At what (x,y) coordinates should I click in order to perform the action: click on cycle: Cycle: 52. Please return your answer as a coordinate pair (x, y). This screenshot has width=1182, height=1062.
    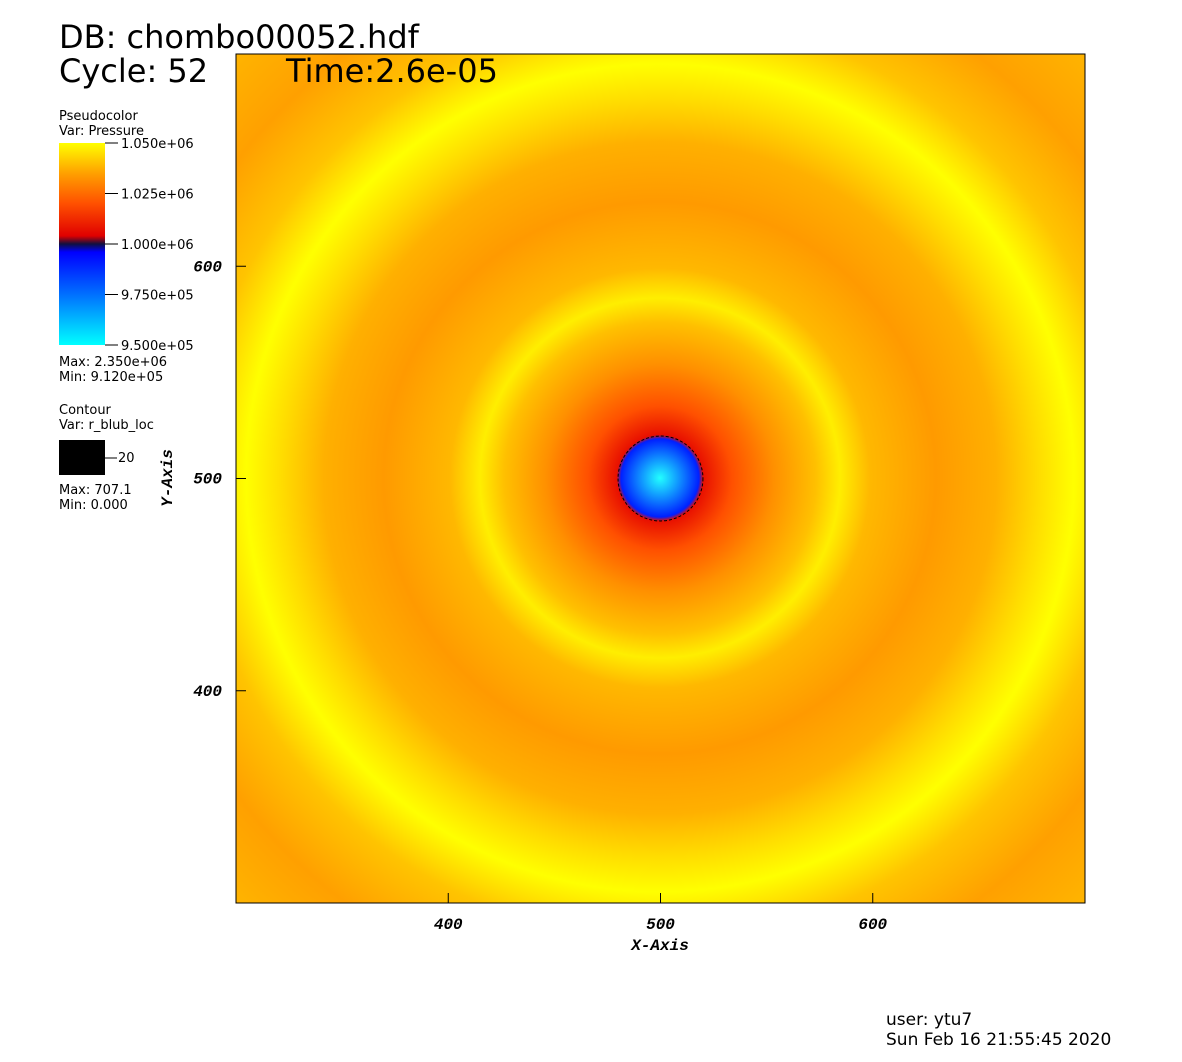
    Looking at the image, I should click on (133, 71).